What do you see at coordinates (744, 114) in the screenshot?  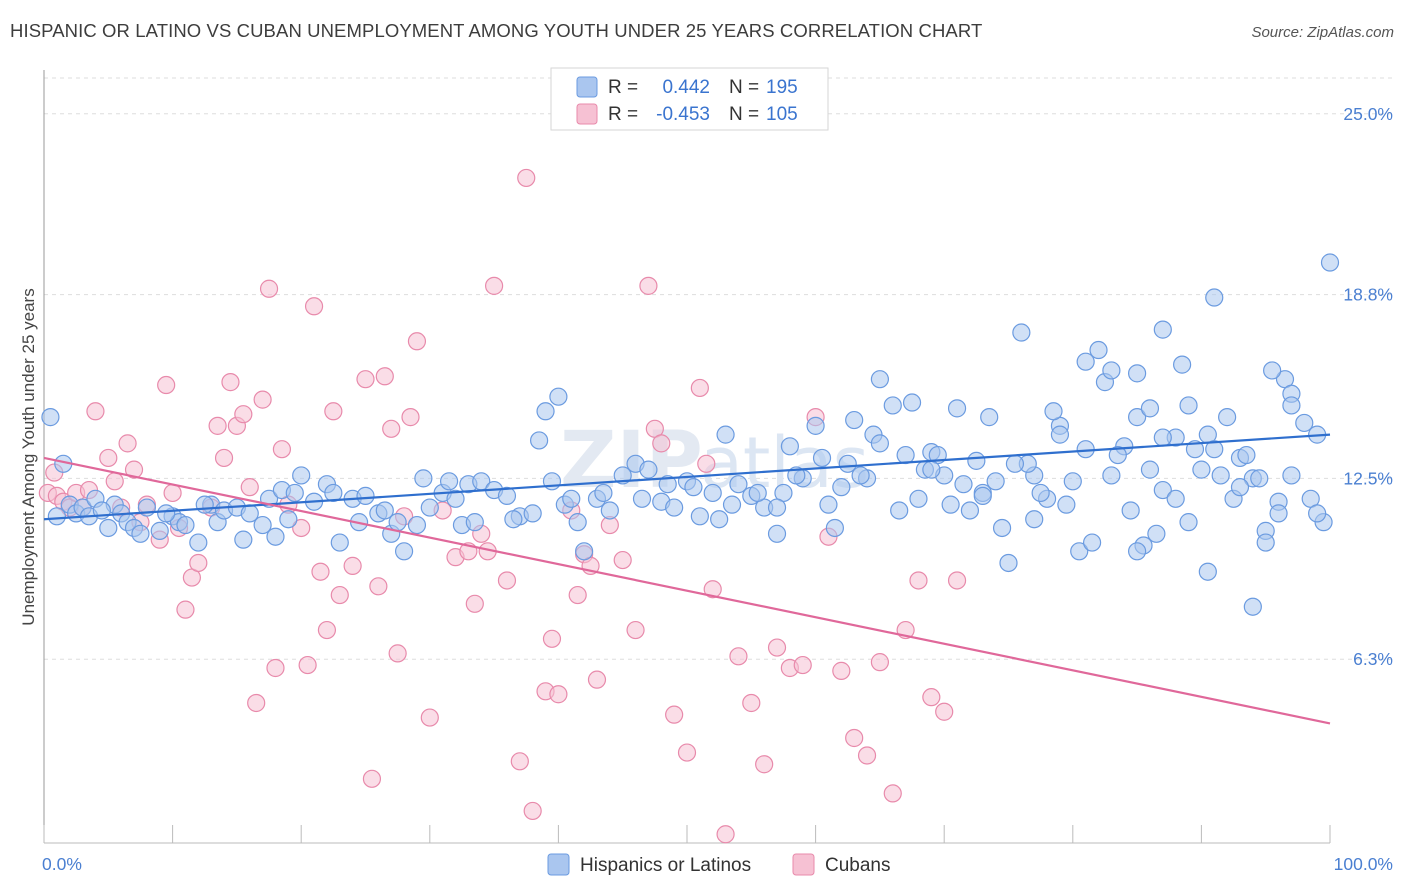 I see `legend-n-label-2: N =` at bounding box center [744, 114].